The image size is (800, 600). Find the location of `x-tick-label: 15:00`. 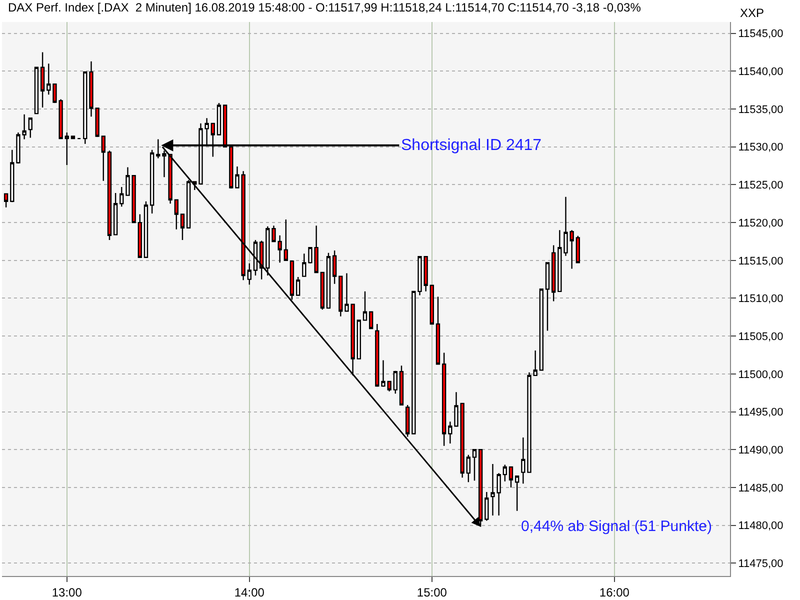

x-tick-label: 15:00 is located at coordinates (432, 592).